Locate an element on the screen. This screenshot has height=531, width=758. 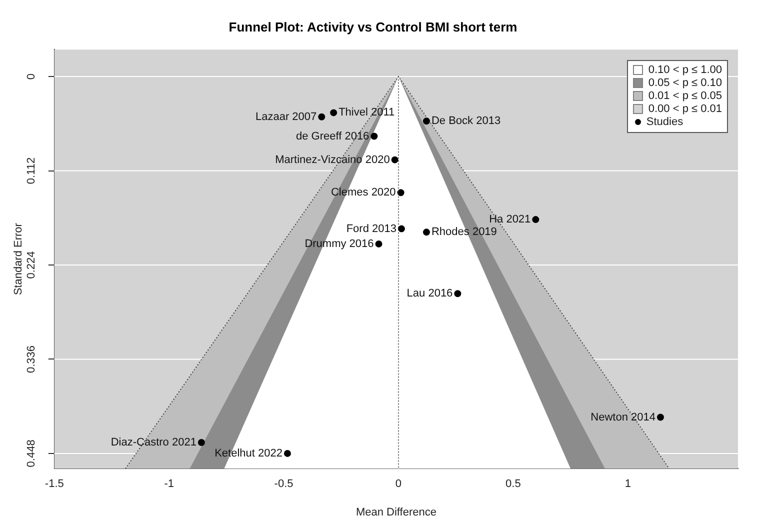
annotation: Newton 2014 is located at coordinates (623, 417).